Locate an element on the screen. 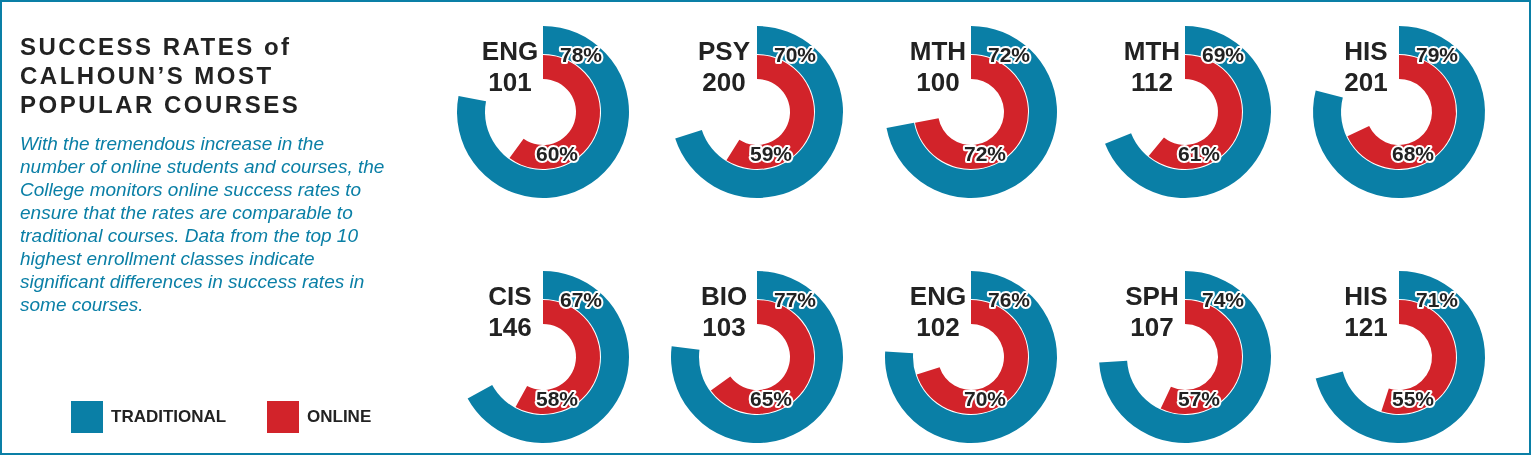 The width and height of the screenshot is (1531, 455). category-label: MTH 112 is located at coordinates (1152, 66).